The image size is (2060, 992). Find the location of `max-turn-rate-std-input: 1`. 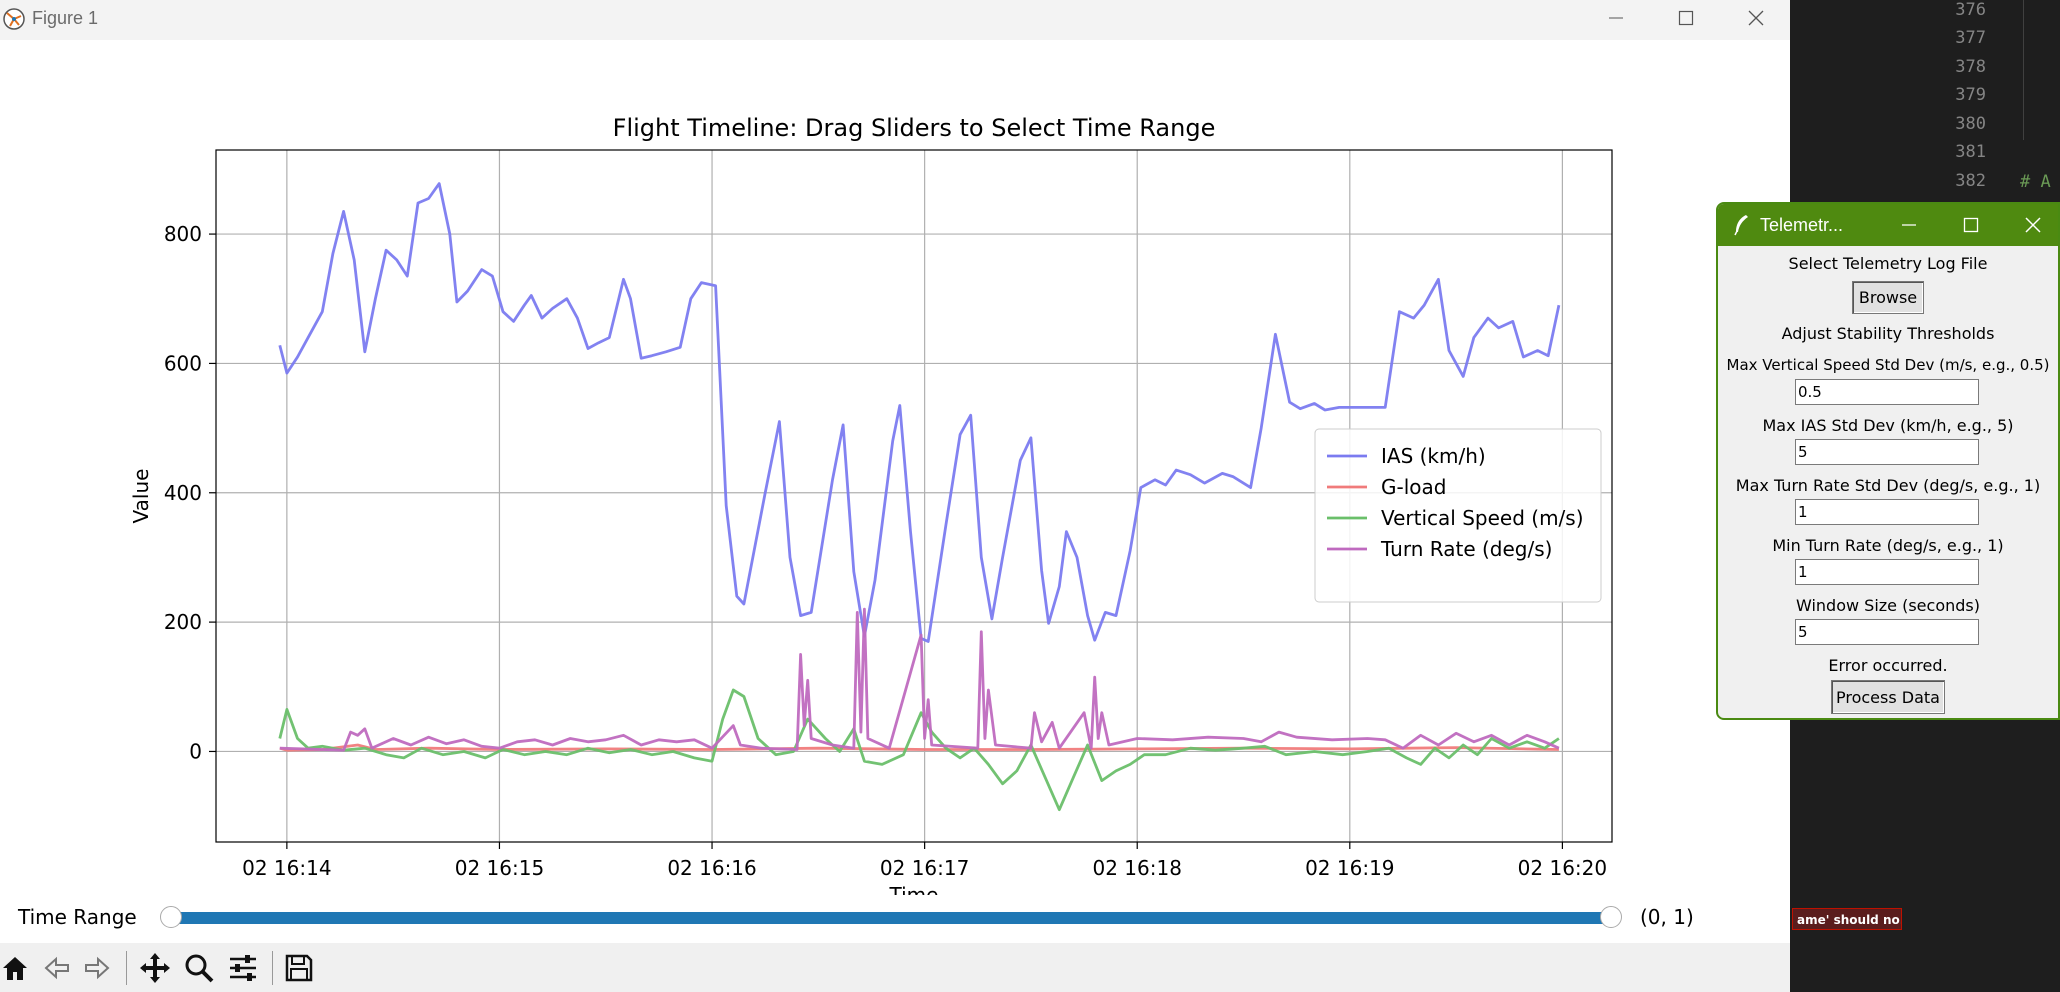

max-turn-rate-std-input: 1 is located at coordinates (1887, 512).